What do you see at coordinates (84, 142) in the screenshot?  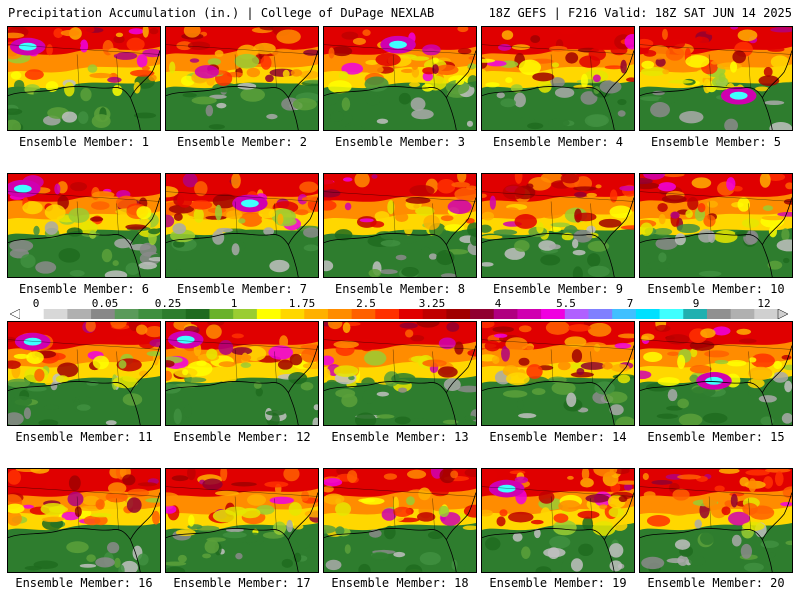 I see `ensemble-member-caption: Ensemble Member: 1` at bounding box center [84, 142].